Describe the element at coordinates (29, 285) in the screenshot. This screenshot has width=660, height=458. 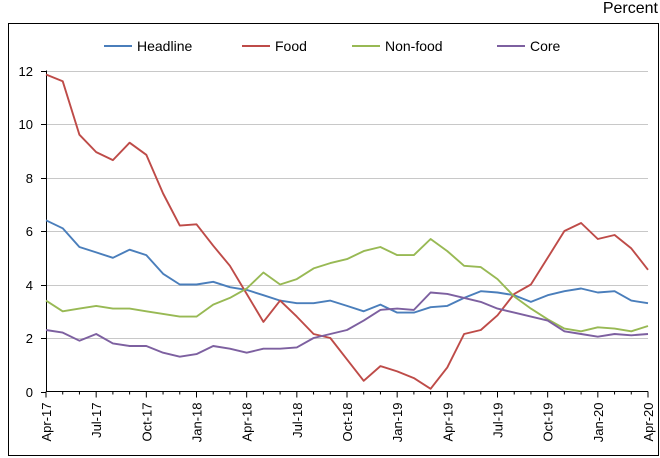
I see `y-tick-label: 4` at that location.